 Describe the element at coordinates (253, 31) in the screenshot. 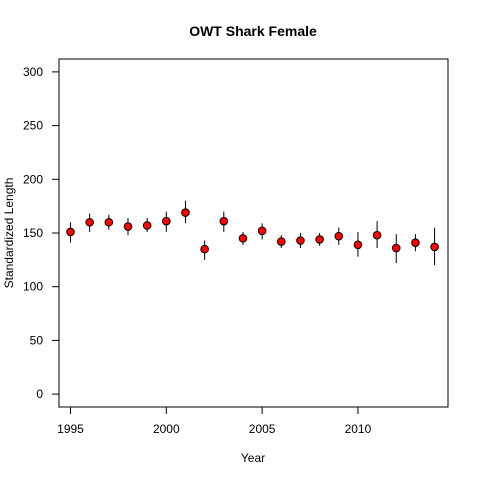

I see `chart-title: OWT Shark Female` at that location.